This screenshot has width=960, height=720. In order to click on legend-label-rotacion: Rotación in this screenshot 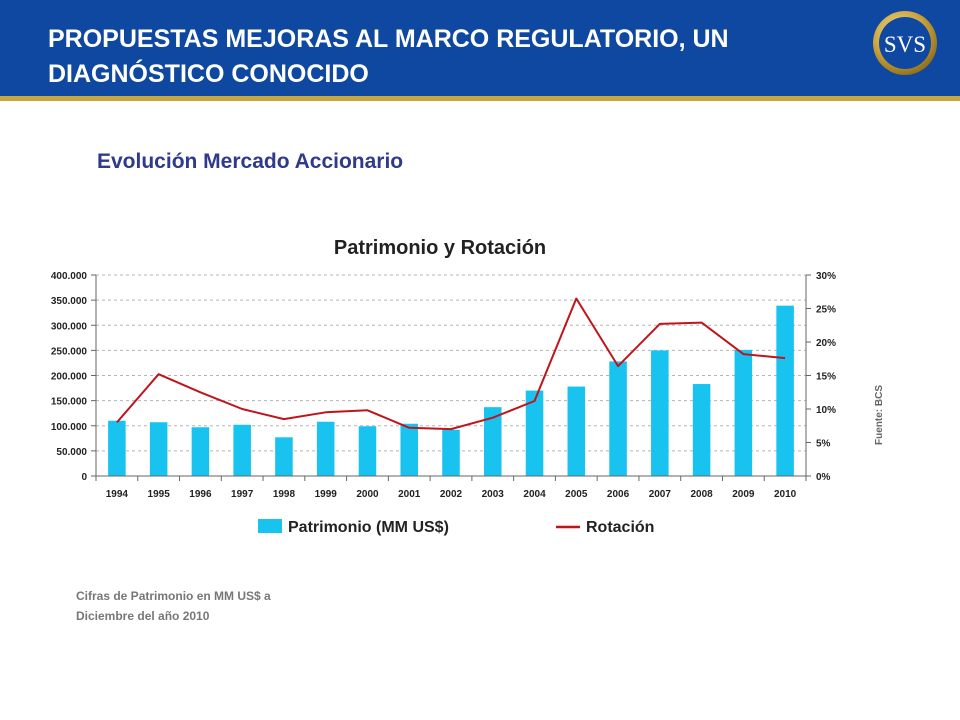, I will do `click(620, 527)`.